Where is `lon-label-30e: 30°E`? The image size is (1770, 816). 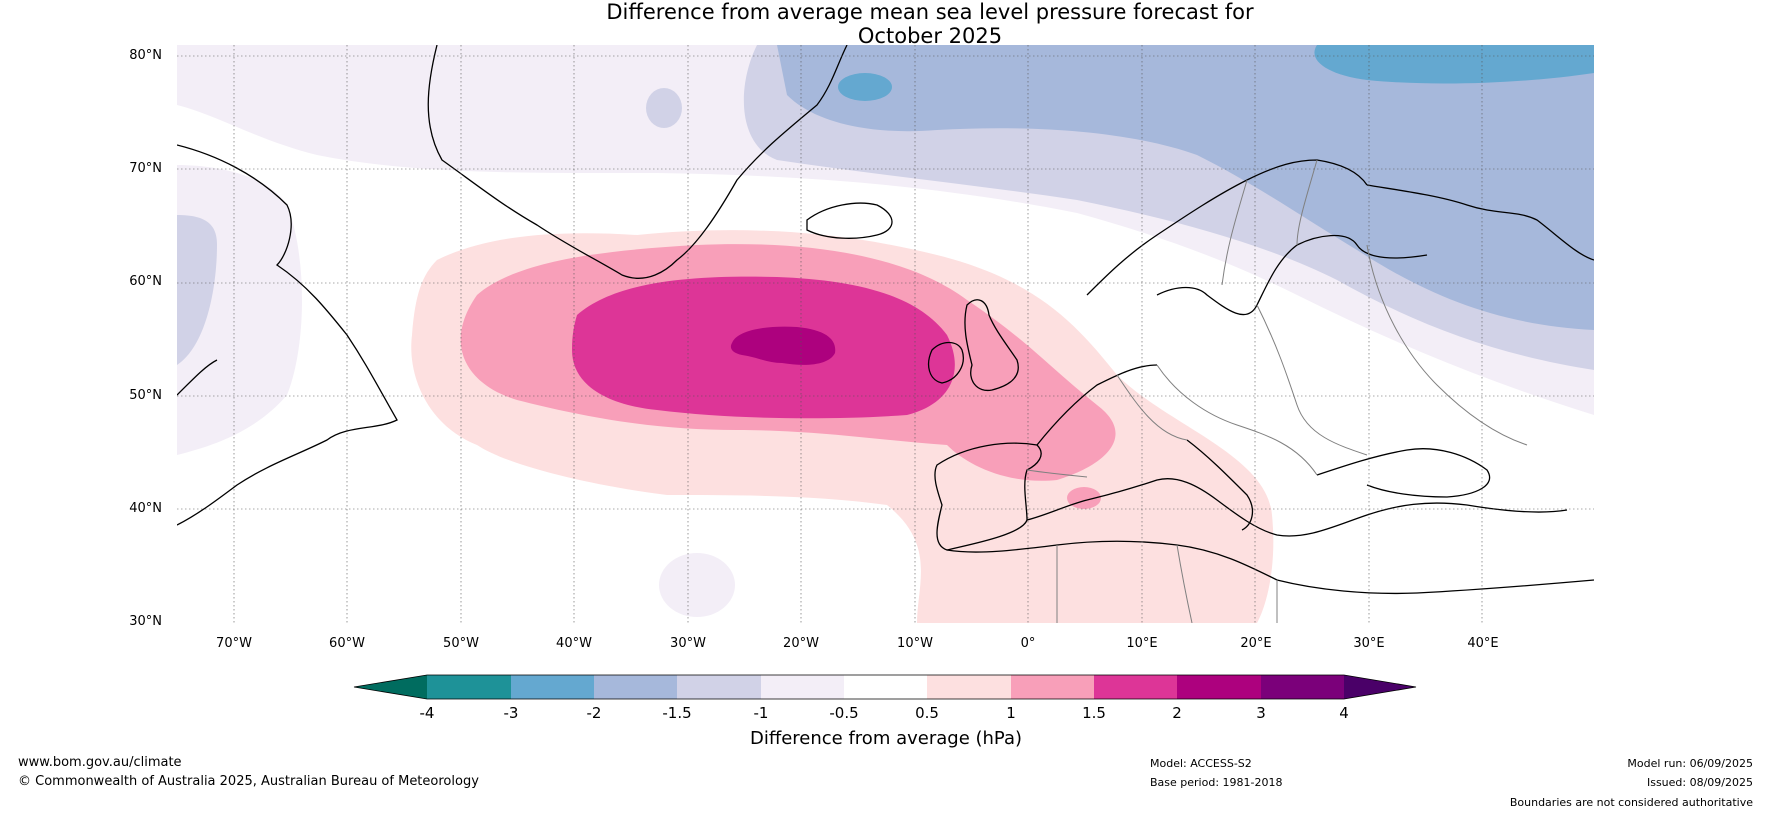 lon-label-30e: 30°E is located at coordinates (1369, 643).